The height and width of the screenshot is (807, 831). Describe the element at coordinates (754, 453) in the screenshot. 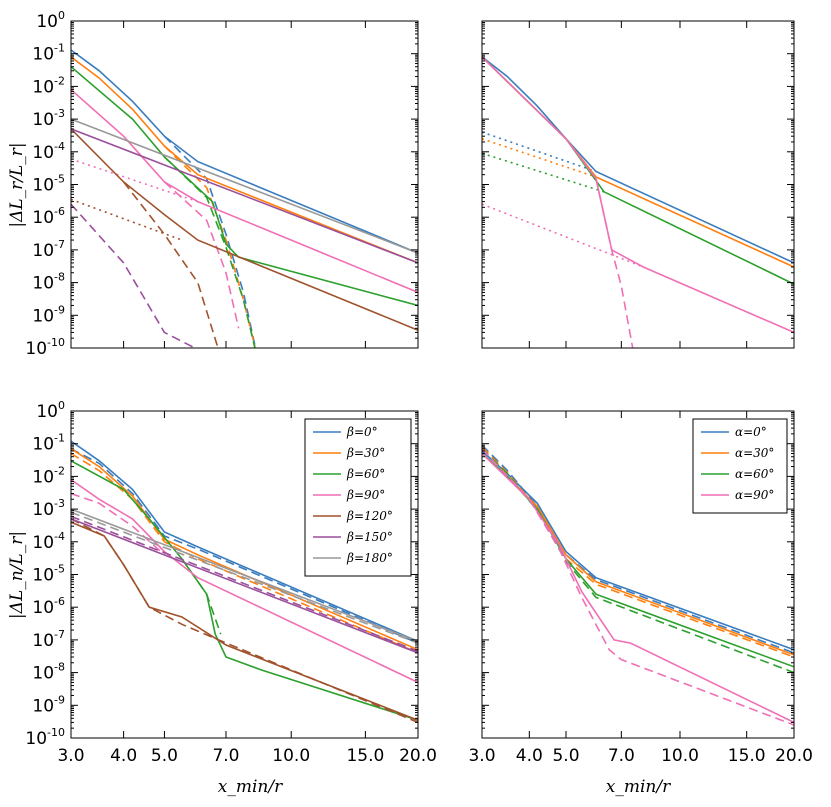

I see `legend-label: α=30°` at that location.